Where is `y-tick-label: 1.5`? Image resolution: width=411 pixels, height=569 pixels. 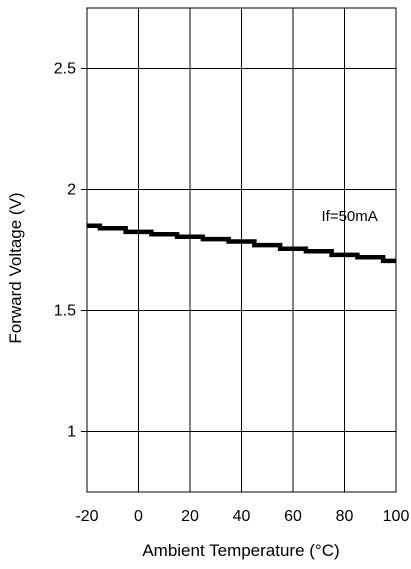 y-tick-label: 1.5 is located at coordinates (65, 311).